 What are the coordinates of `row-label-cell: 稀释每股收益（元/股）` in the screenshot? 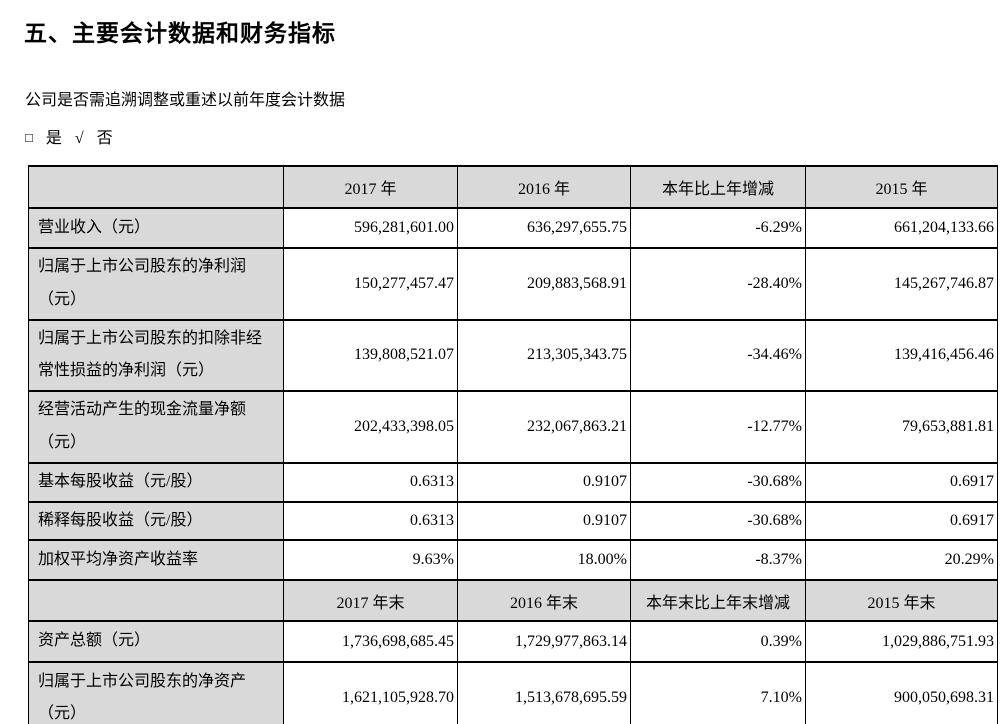 It's located at (156, 521).